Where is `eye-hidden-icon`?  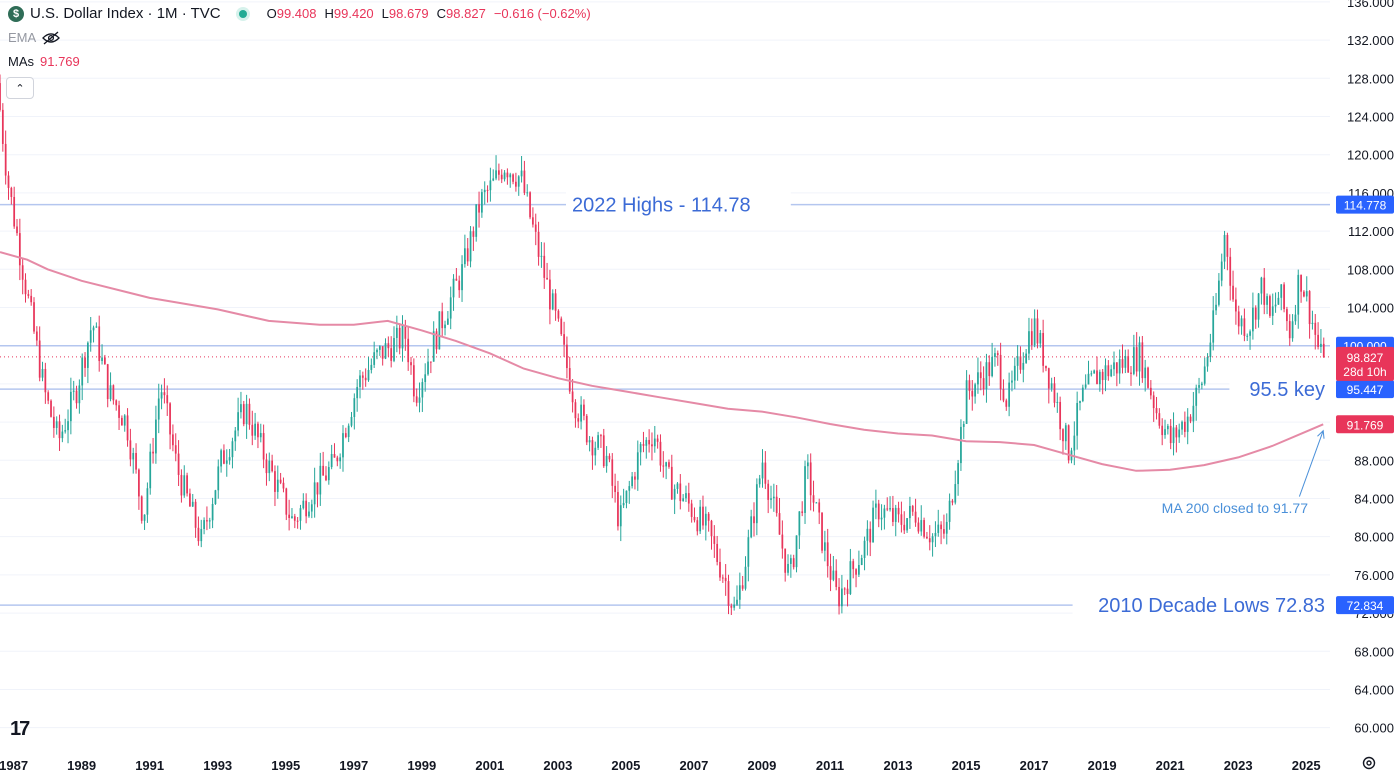 eye-hidden-icon is located at coordinates (51, 38).